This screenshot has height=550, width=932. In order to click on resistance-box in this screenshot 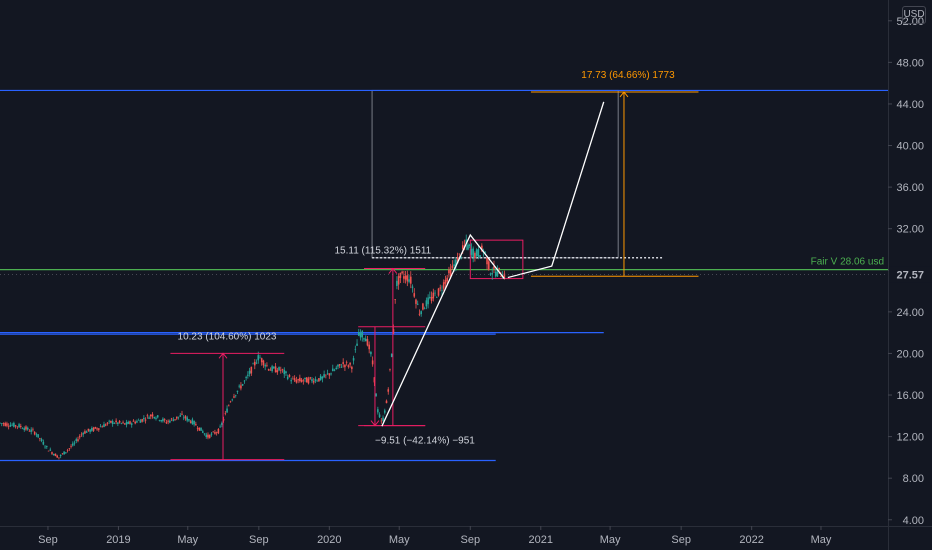, I will do `click(496, 259)`.